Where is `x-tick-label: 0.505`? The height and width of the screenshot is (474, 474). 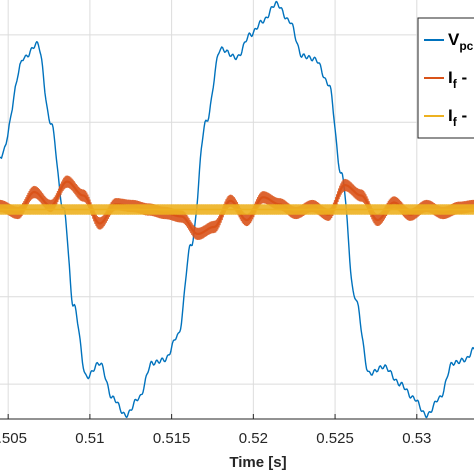
x-tick-label: 0.505 is located at coordinates (13, 438).